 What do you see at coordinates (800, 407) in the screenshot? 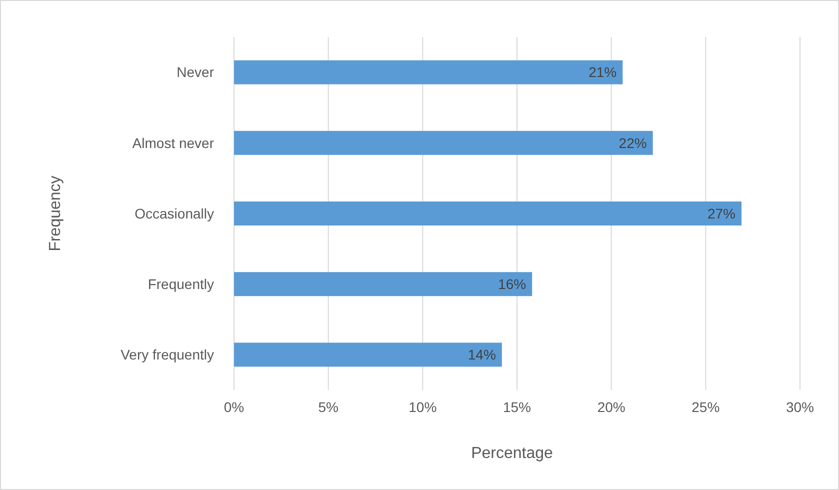
I see `x-tick-label: 30%` at bounding box center [800, 407].